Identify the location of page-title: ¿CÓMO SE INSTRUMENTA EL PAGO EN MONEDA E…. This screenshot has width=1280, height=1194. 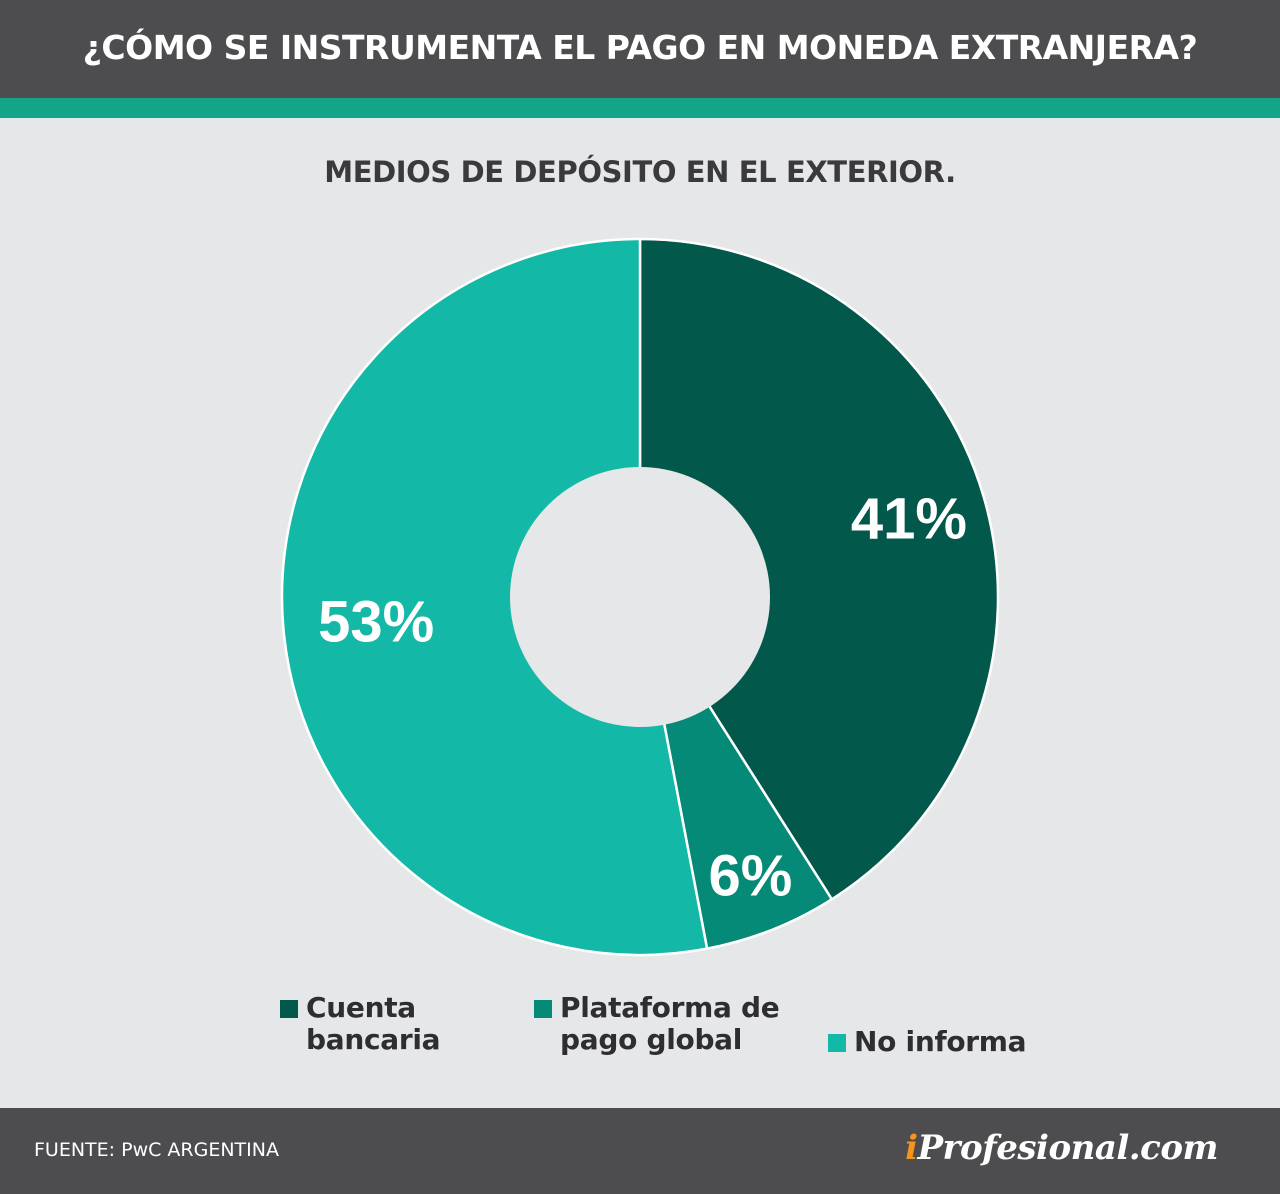
(640, 47).